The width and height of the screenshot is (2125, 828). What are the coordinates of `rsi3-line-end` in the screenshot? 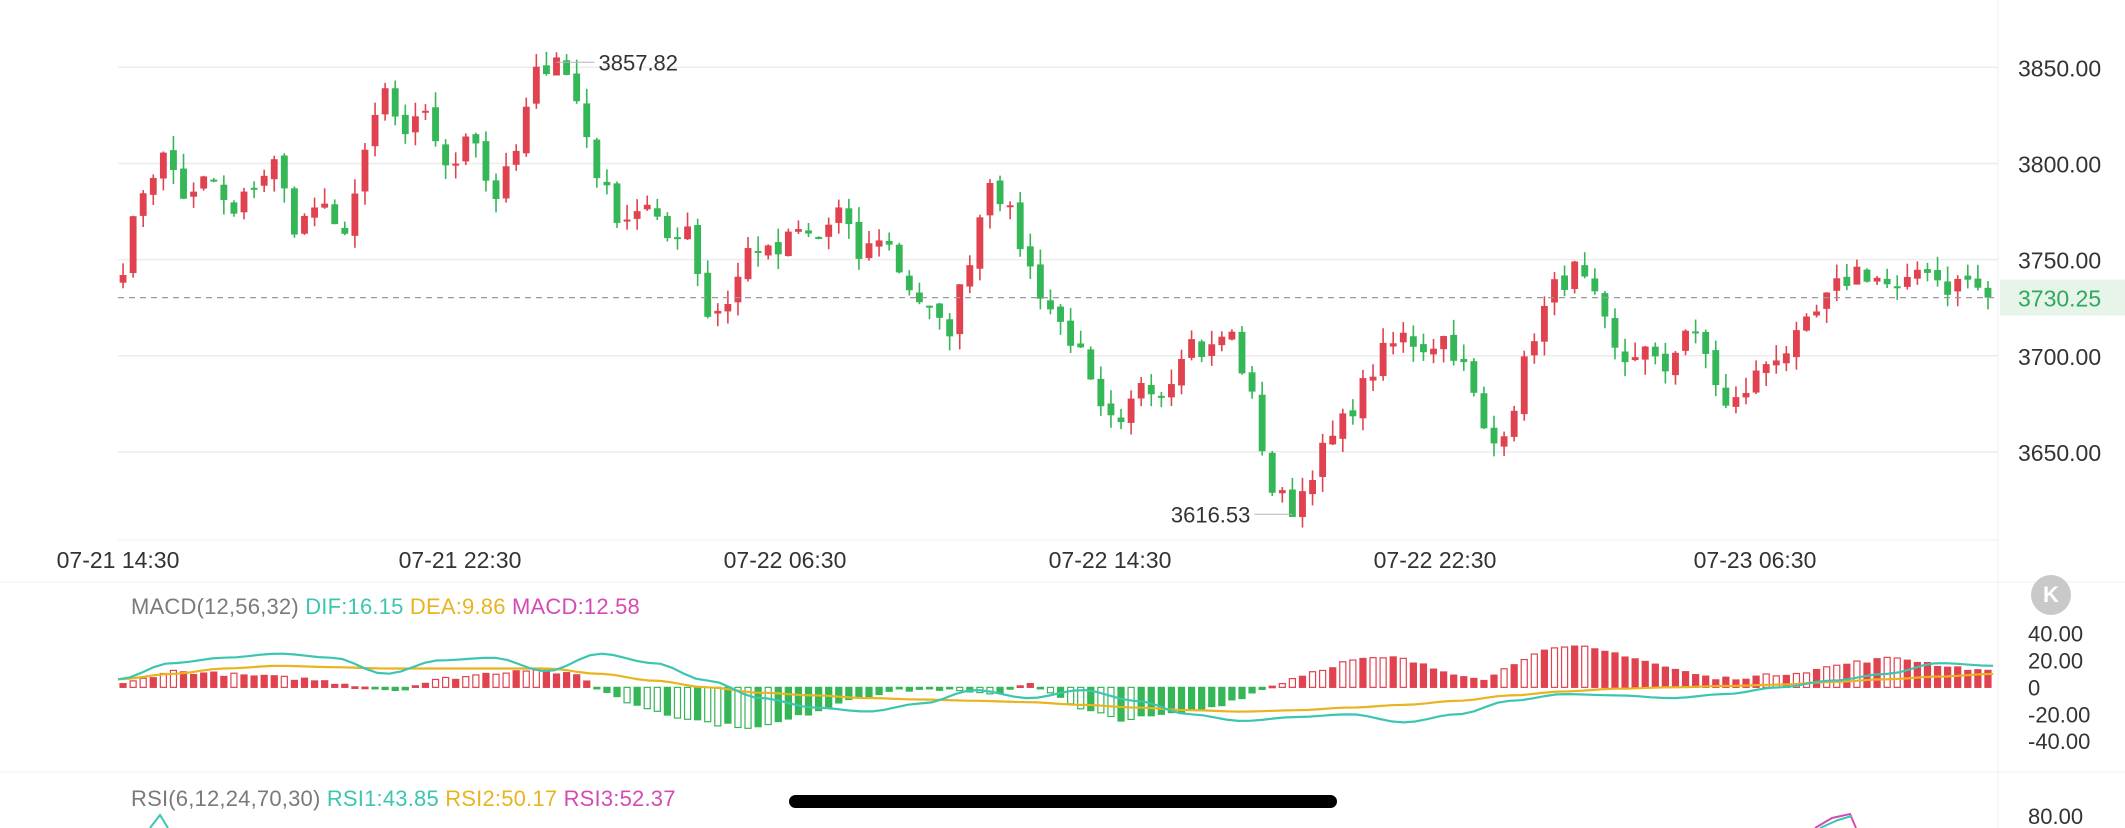 It's located at (1835, 820).